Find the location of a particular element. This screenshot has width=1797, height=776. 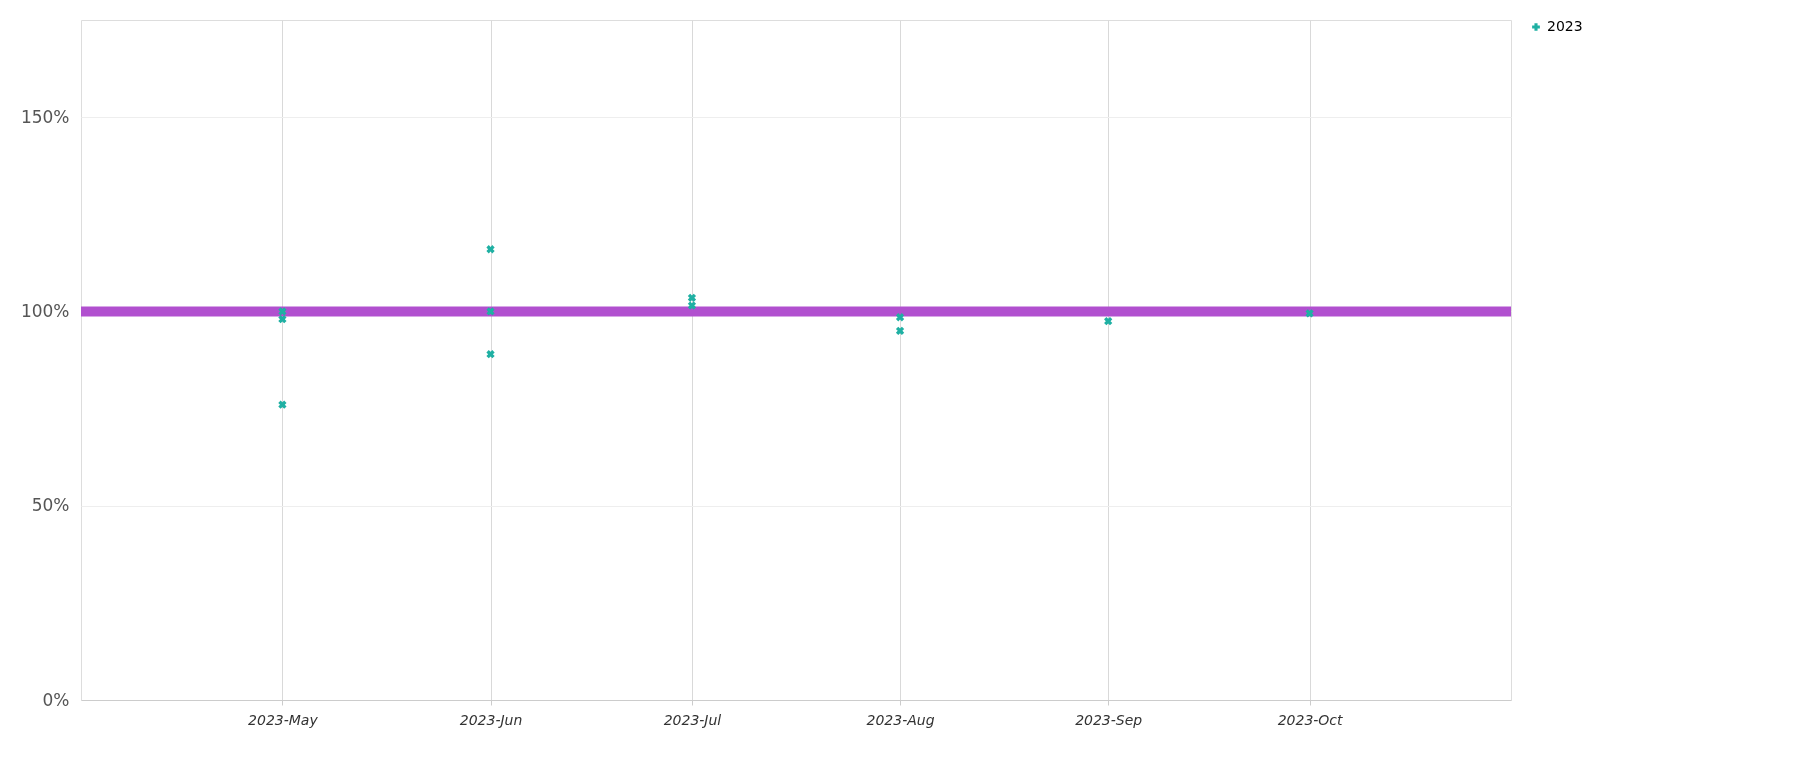

y-tick-label: 150% is located at coordinates (45, 116).